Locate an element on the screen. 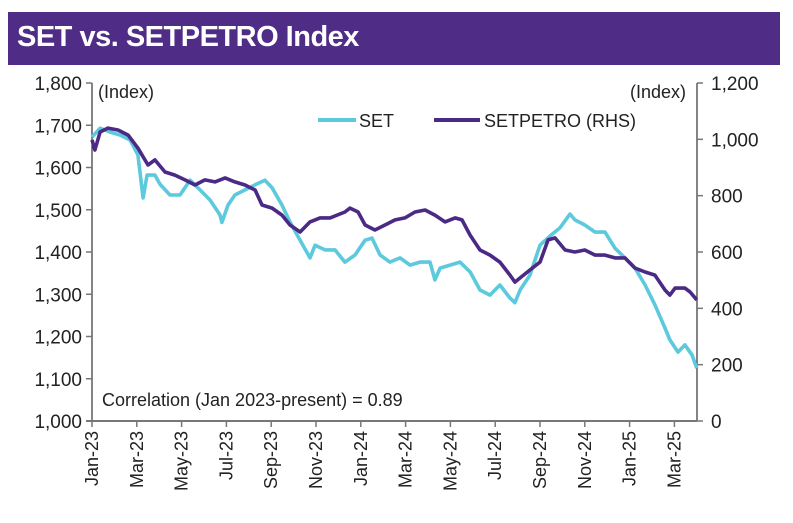  left-axis-tick-label: 1,500 is located at coordinates (58, 211).